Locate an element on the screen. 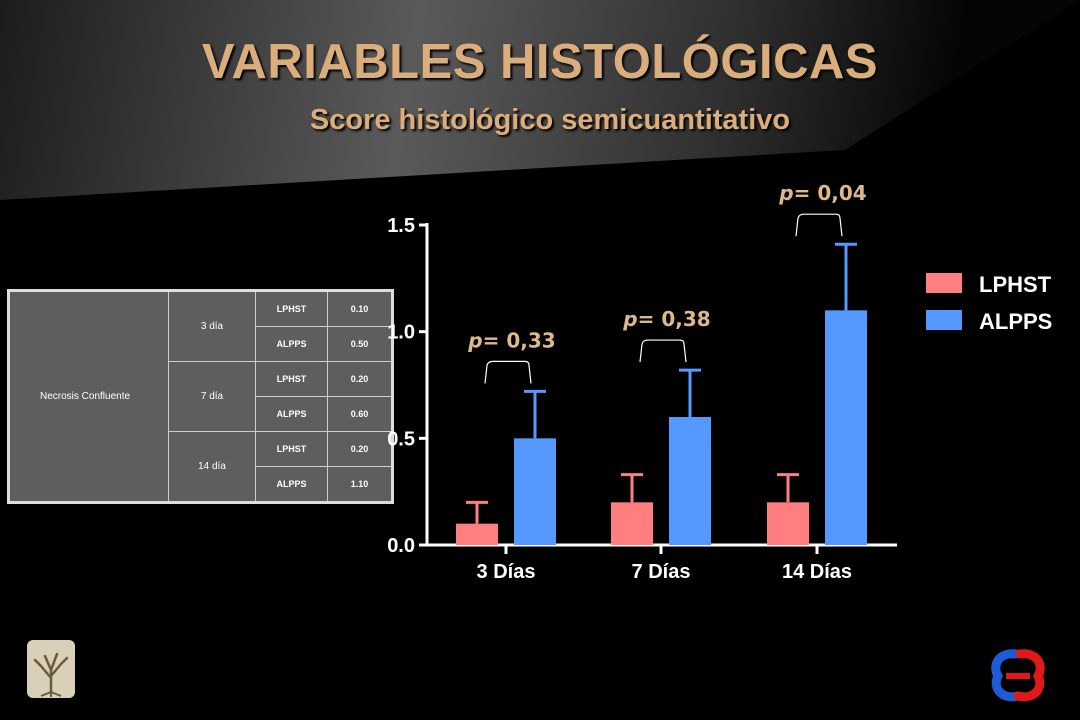  table-row: ALPPS 0.50 is located at coordinates (201, 344).